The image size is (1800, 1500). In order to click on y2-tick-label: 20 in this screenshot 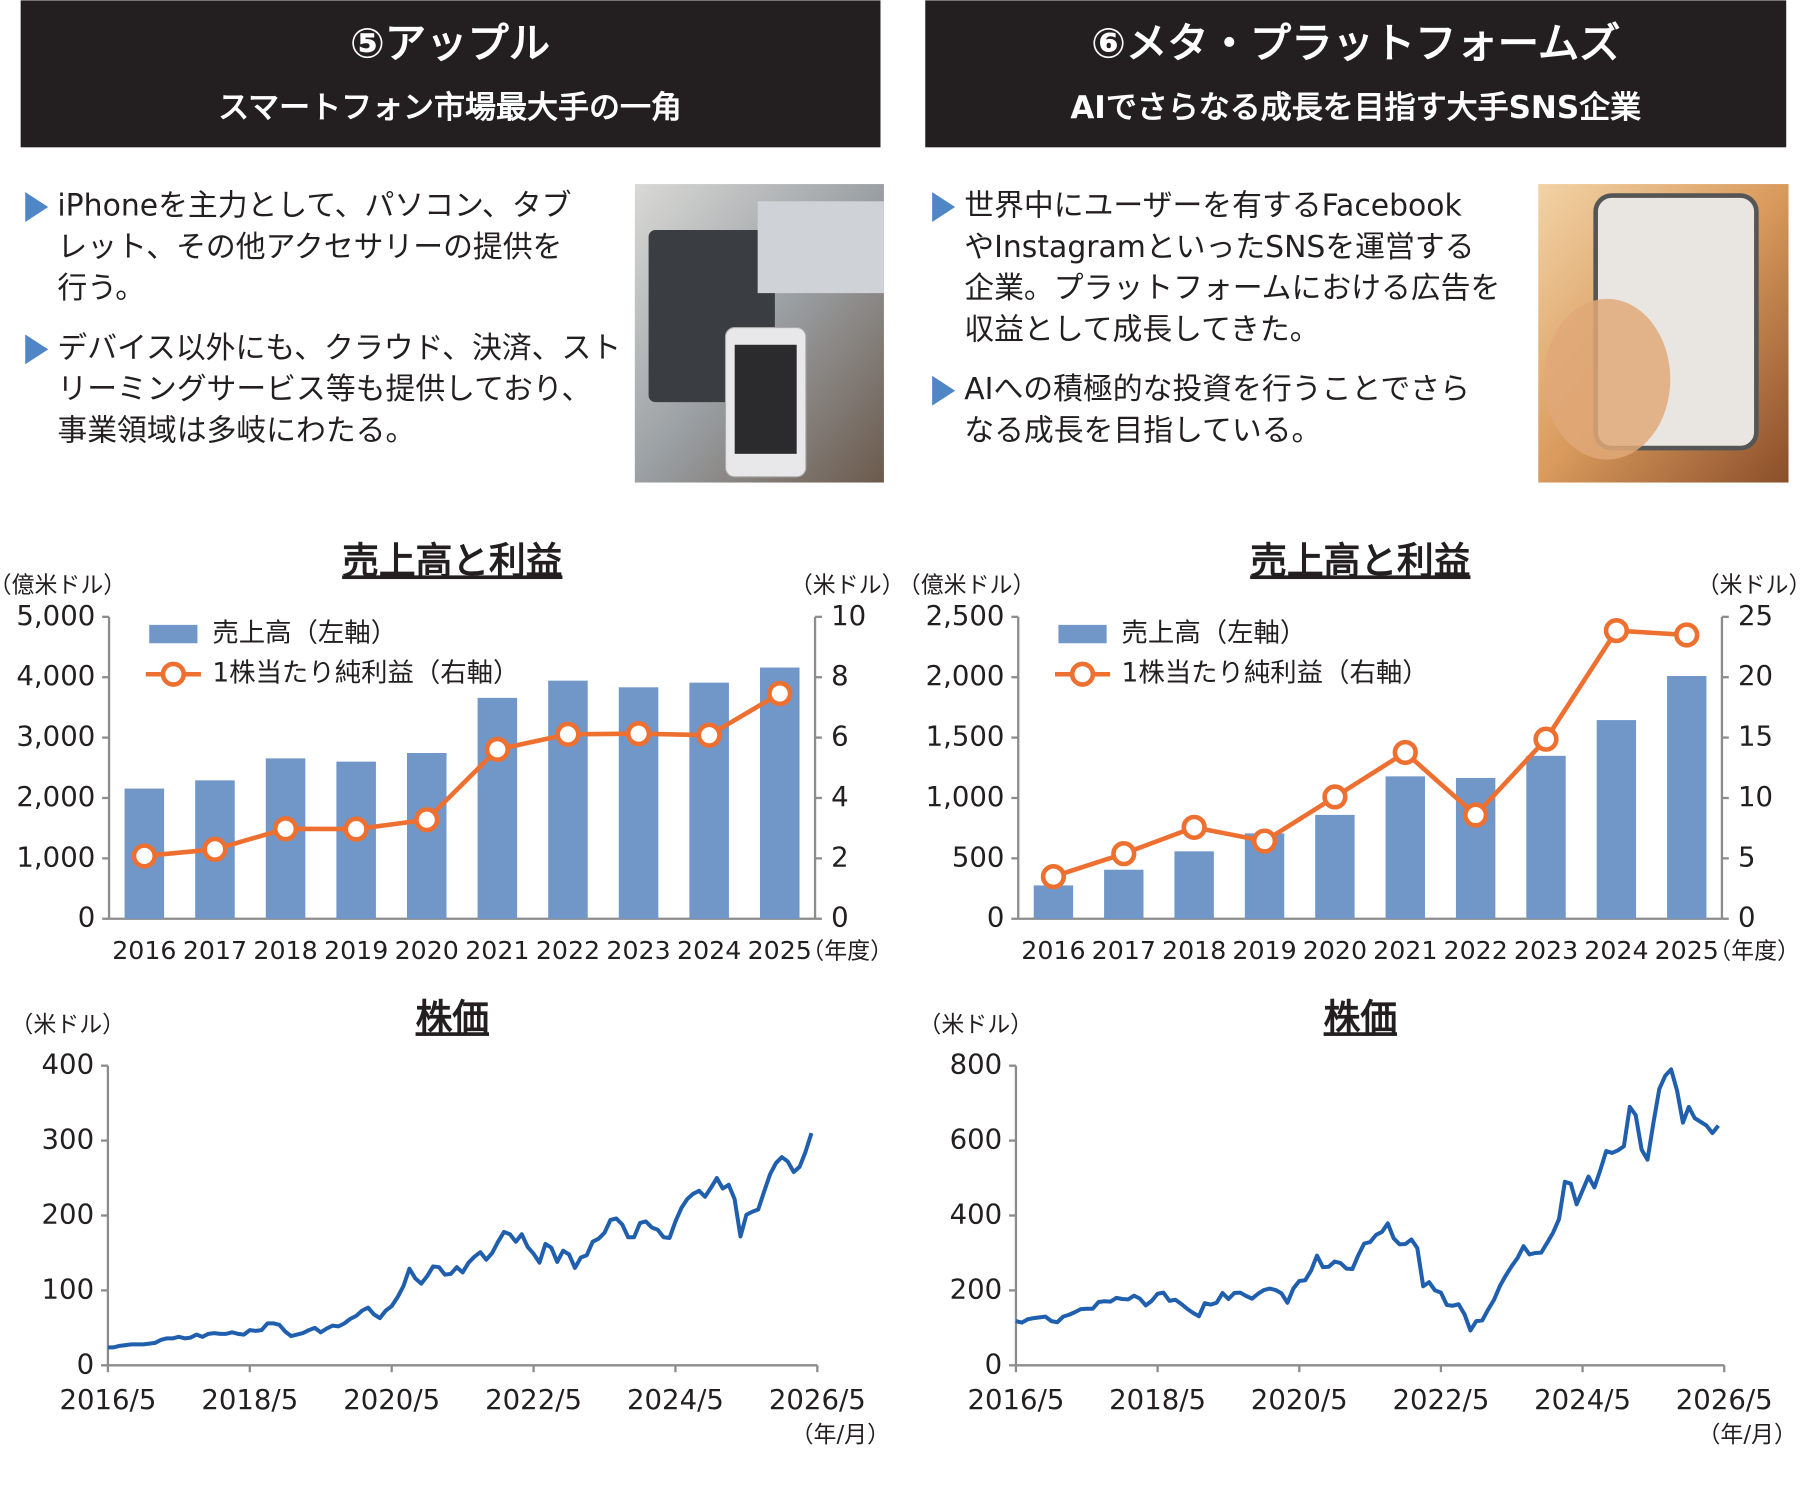, I will do `click(1755, 676)`.